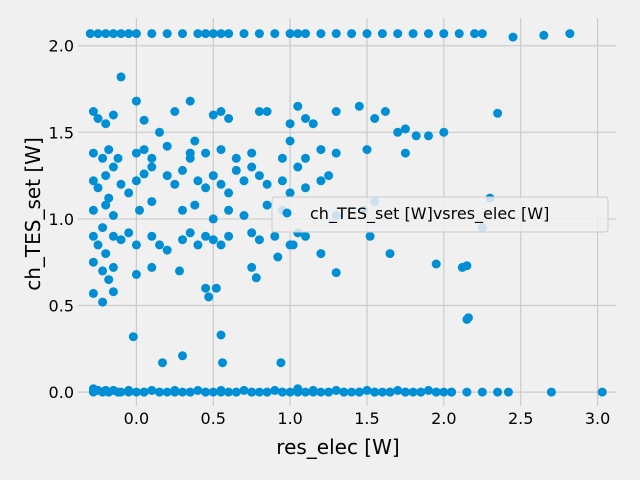 The height and width of the screenshot is (480, 640). Describe the element at coordinates (337, 447) in the screenshot. I see `x-axis-label: res_elec [W]` at that location.